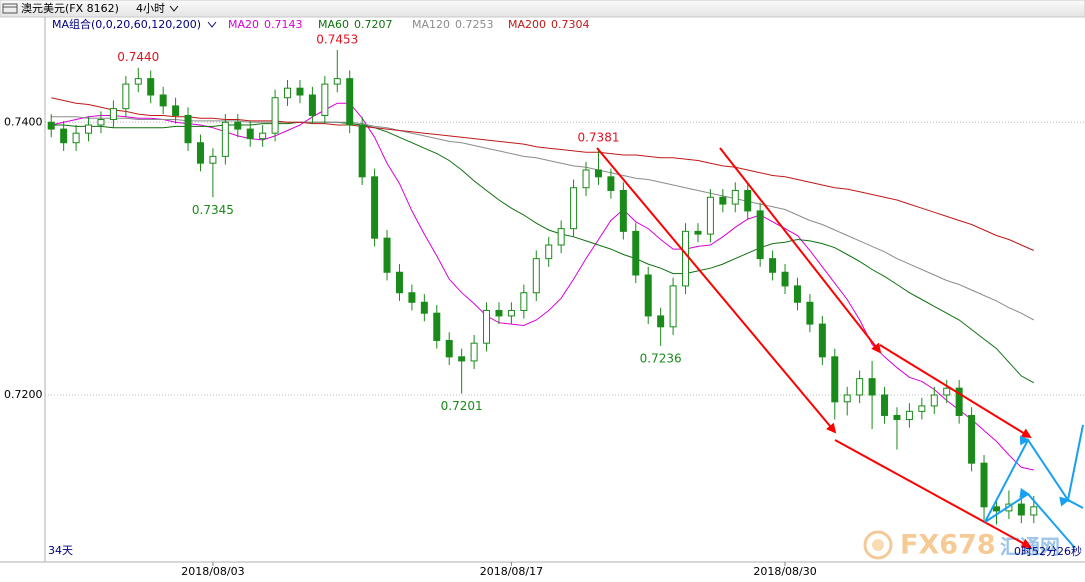 This screenshot has width=1085, height=582. What do you see at coordinates (23, 121) in the screenshot?
I see `y-tick-label: 0.7400` at bounding box center [23, 121].